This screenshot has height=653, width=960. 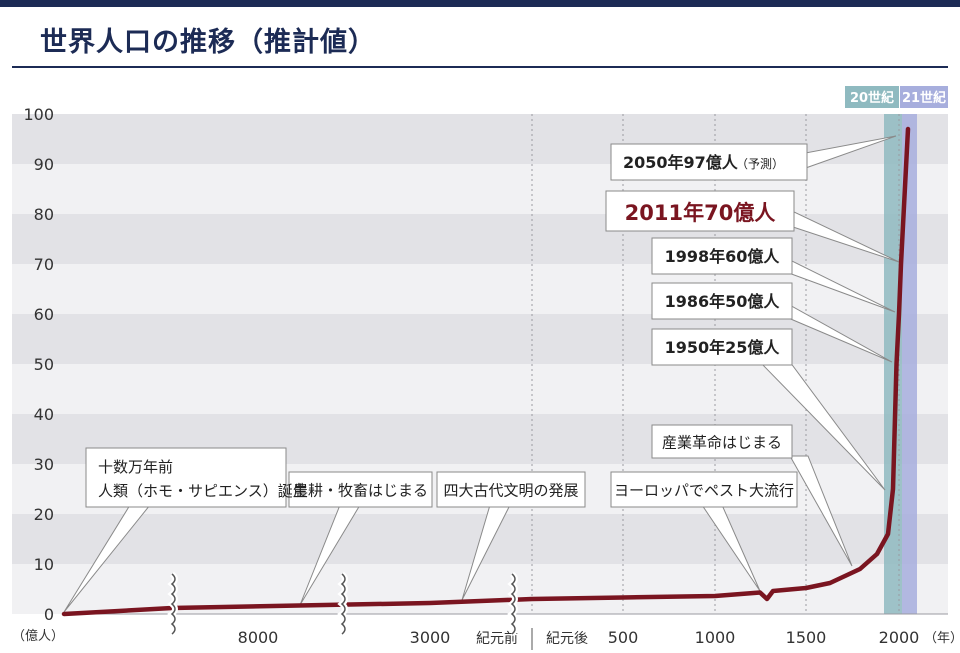 I want to click on y-tick-label: 80, so click(x=44, y=214).